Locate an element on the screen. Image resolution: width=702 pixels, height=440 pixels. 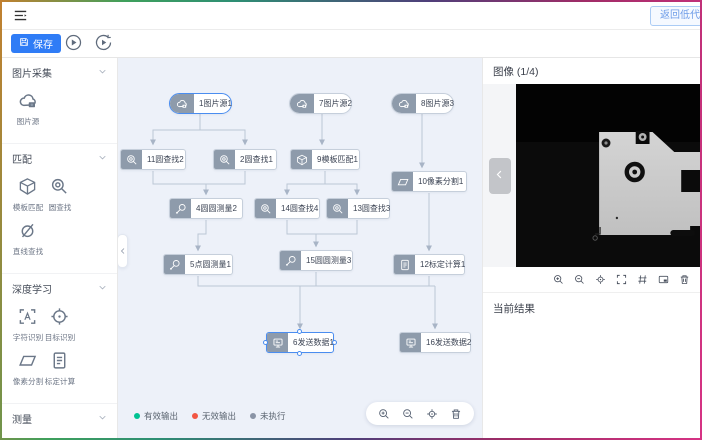
save-icon is located at coordinates (24, 43).